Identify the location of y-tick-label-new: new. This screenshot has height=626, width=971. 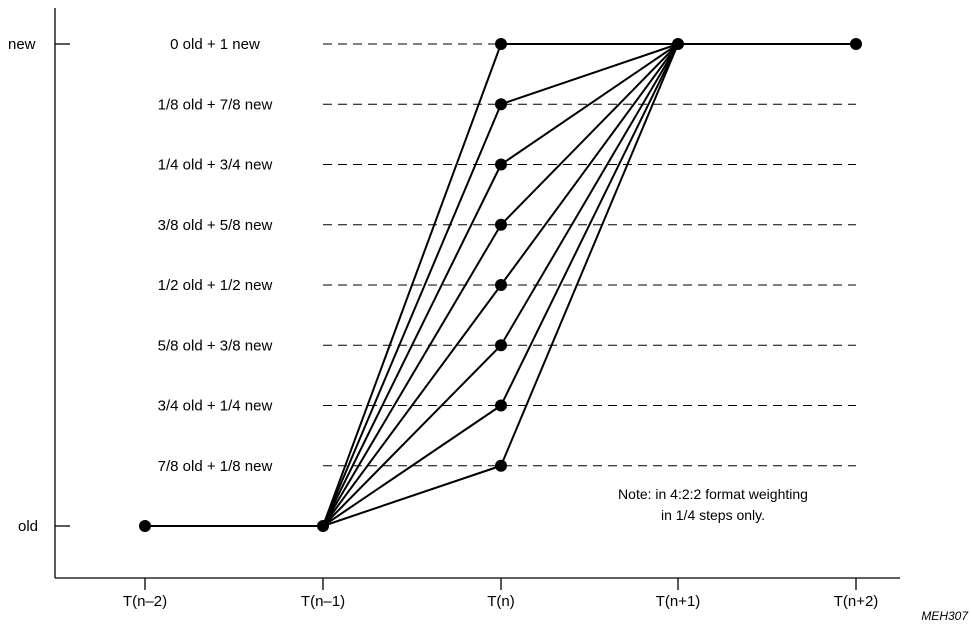
(22, 44).